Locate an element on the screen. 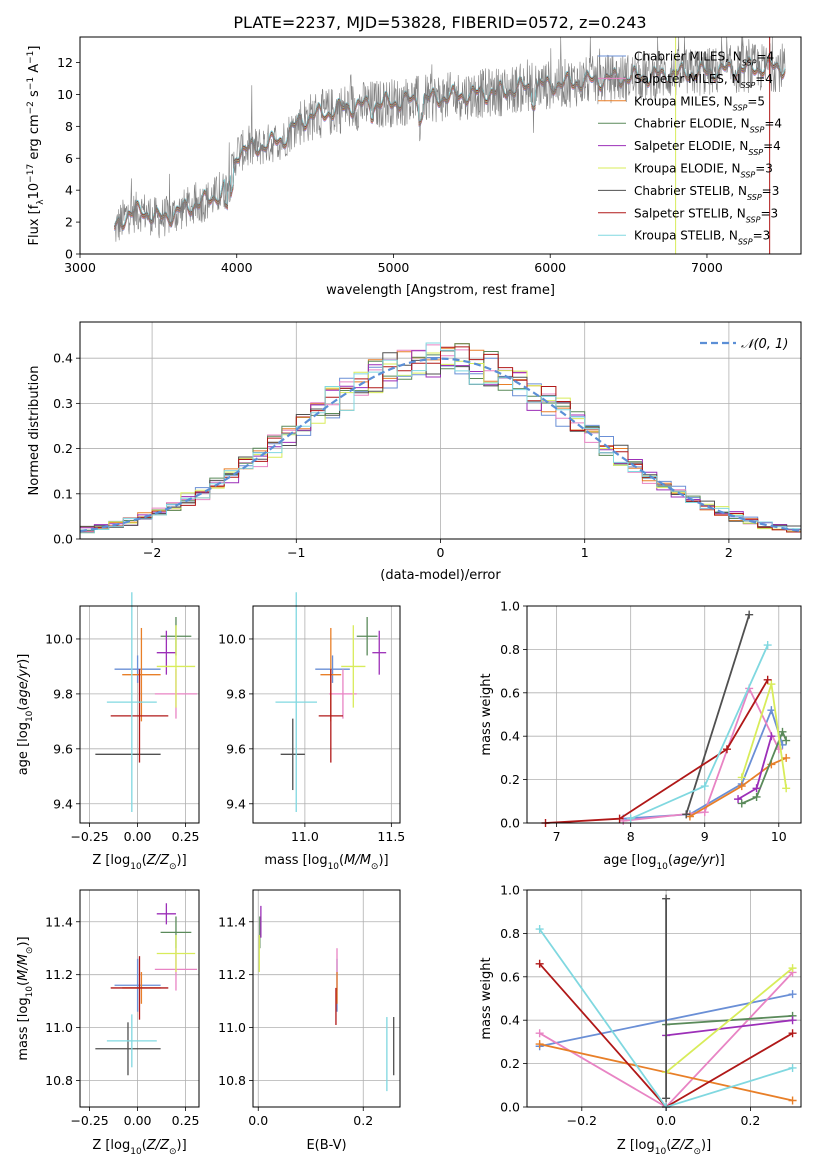  x-tick-label: 1 is located at coordinates (585, 552).